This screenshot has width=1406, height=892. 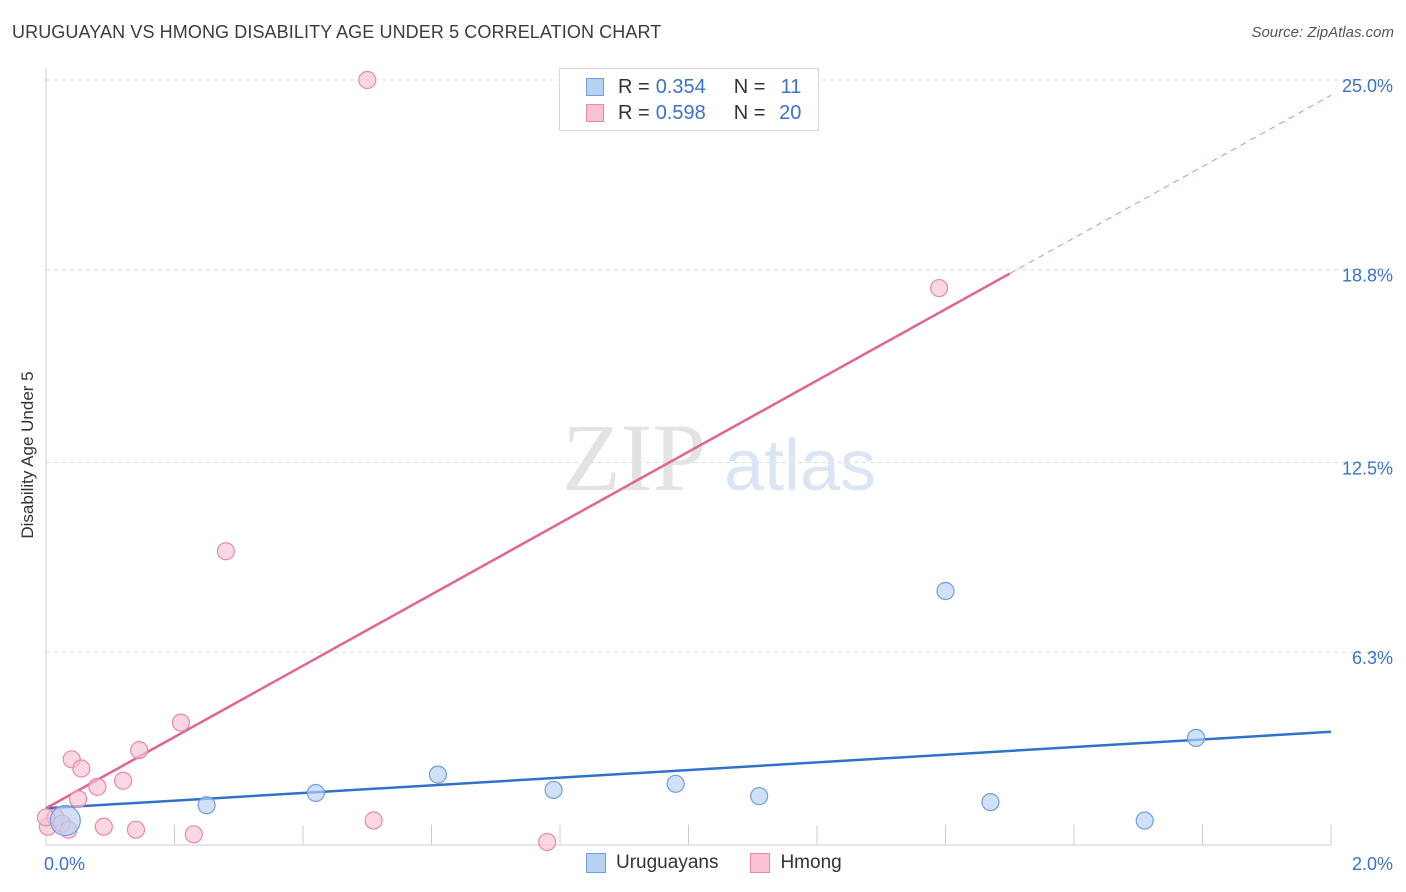 What do you see at coordinates (1322, 32) in the screenshot?
I see `chart-source: Source: ZipAtlas.com` at bounding box center [1322, 32].